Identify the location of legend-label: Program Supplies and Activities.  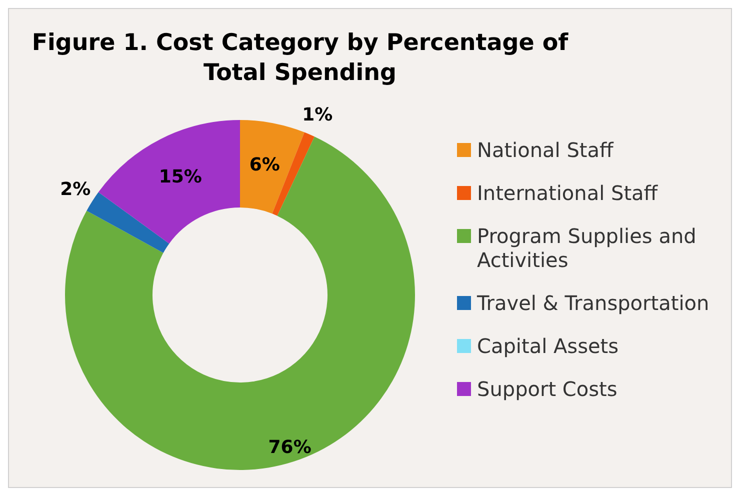
(587, 248).